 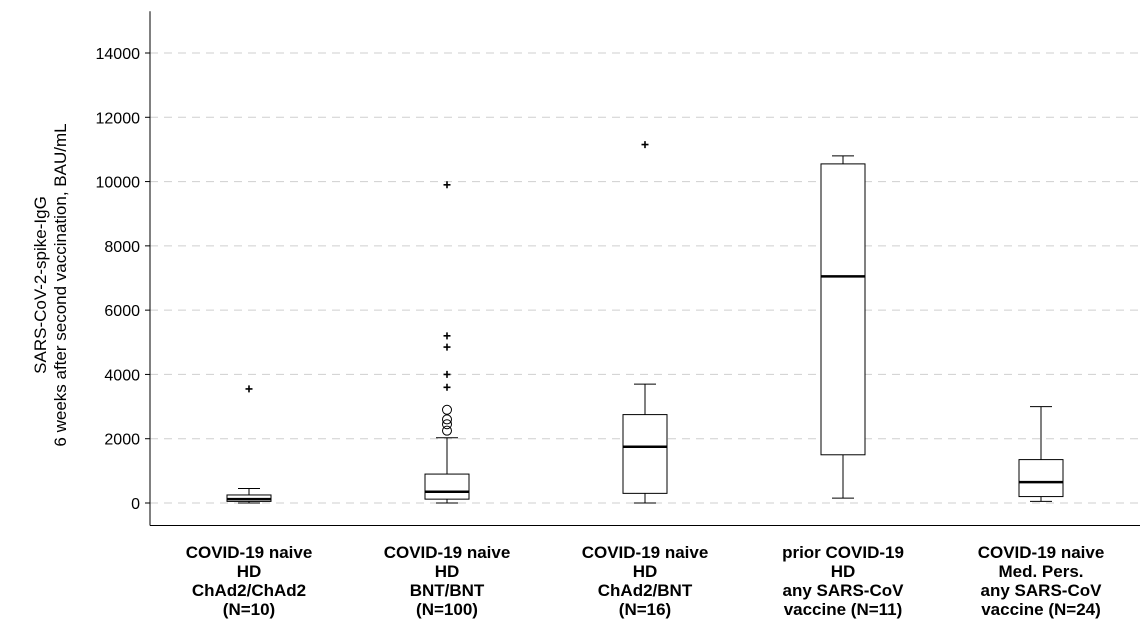 What do you see at coordinates (122, 440) in the screenshot?
I see `y-tick-label: 2000` at bounding box center [122, 440].